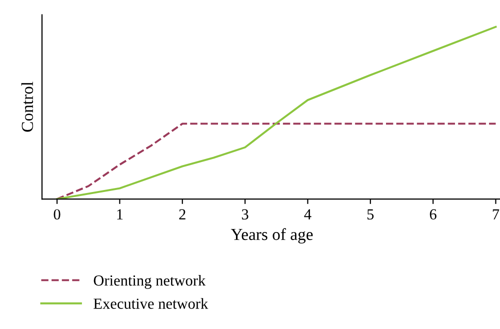 The width and height of the screenshot is (500, 329). I want to click on x-tick-label: 4, so click(308, 214).